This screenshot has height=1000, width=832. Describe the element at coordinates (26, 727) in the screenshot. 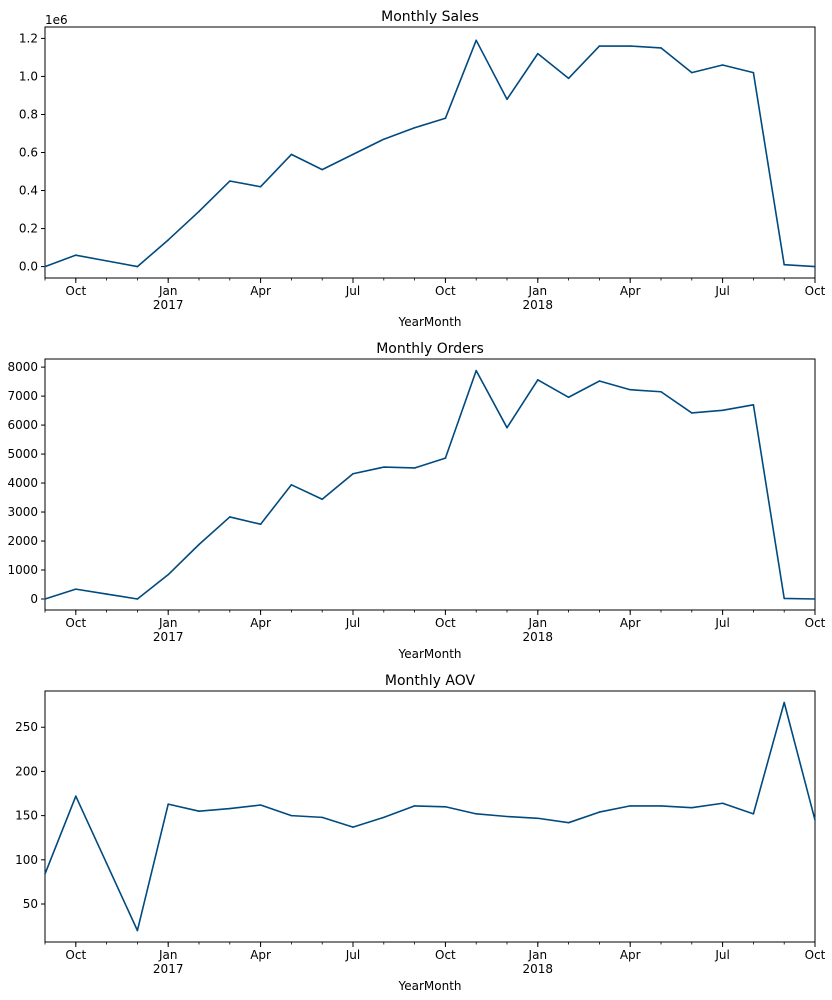

I see `y-tick-label: 250` at that location.